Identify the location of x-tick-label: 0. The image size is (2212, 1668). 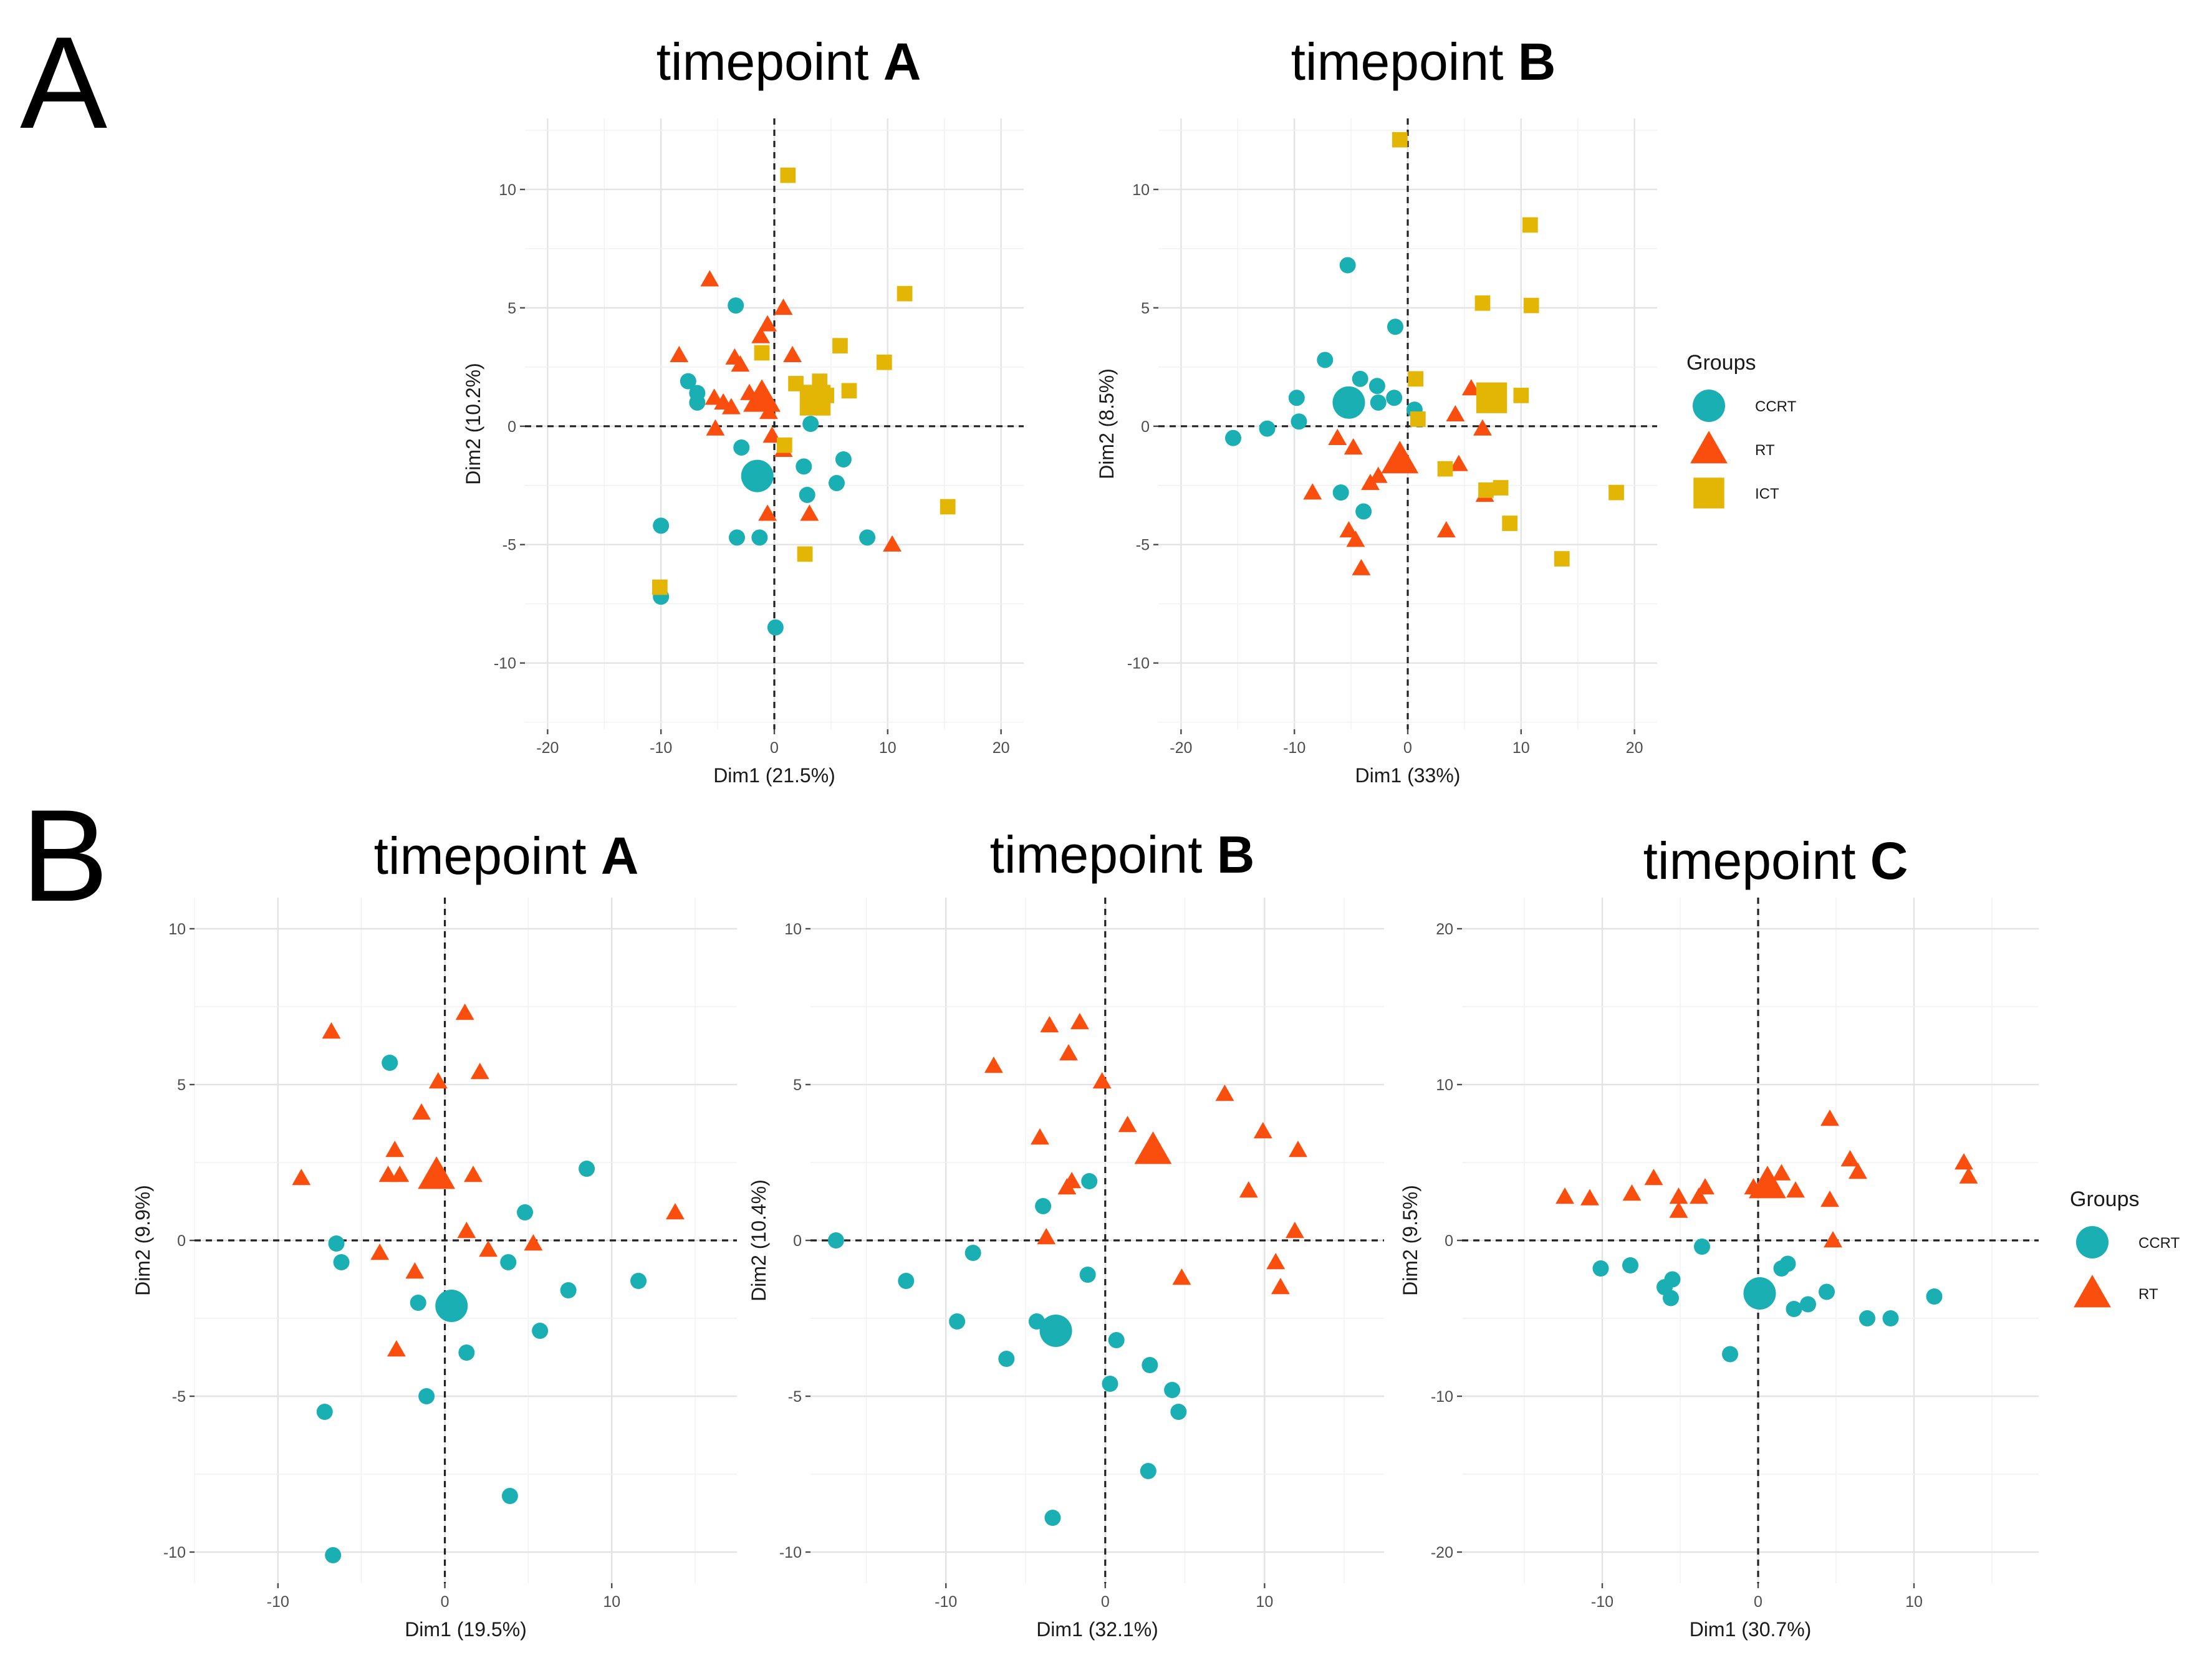
(1408, 748).